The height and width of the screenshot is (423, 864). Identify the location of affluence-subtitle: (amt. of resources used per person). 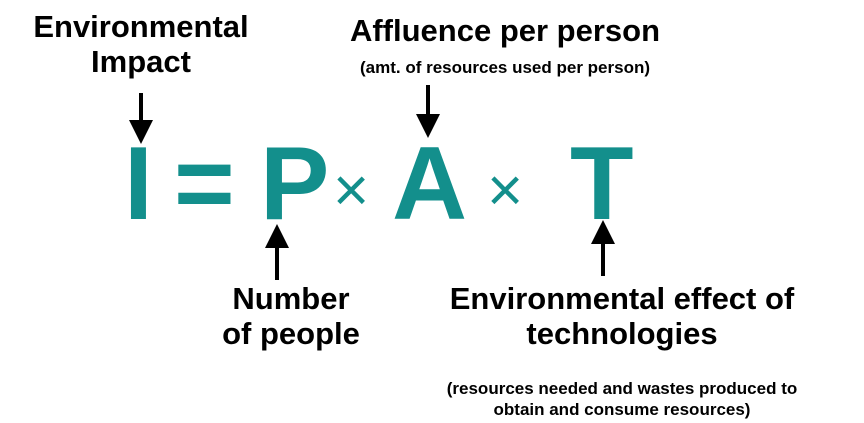
(505, 67).